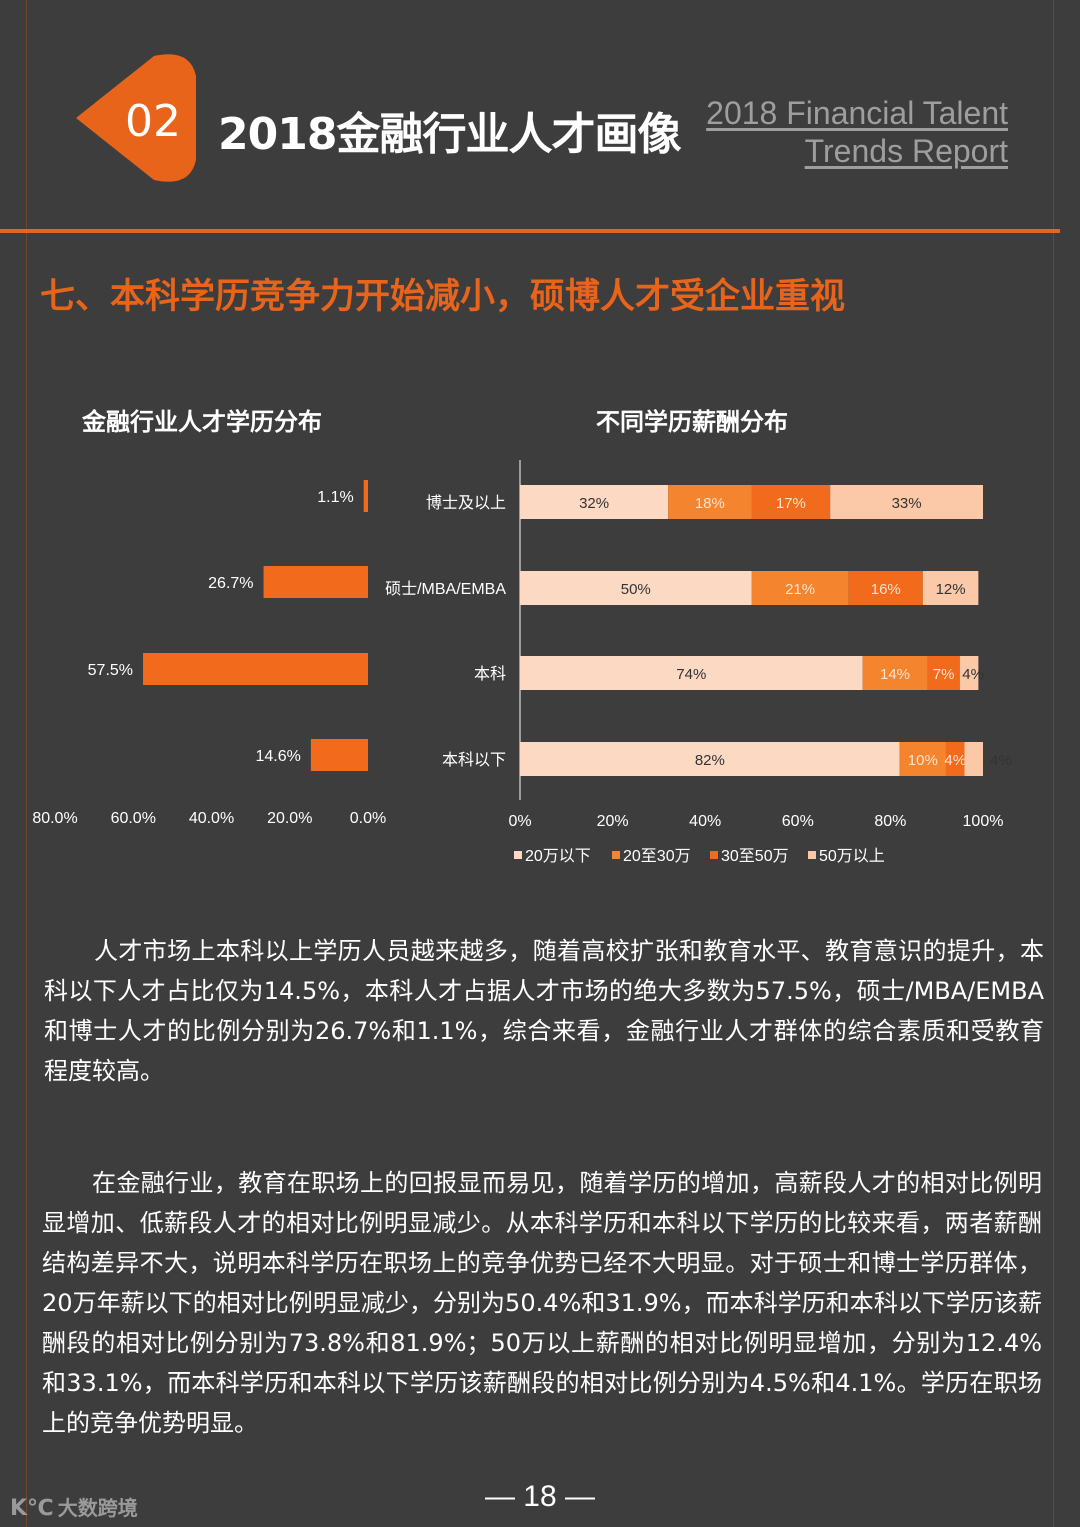 This screenshot has width=1080, height=1527. Describe the element at coordinates (443, 297) in the screenshot. I see `section-heading: 七、本科学历竞争力开始减小，硕博人才受企业重视` at that location.